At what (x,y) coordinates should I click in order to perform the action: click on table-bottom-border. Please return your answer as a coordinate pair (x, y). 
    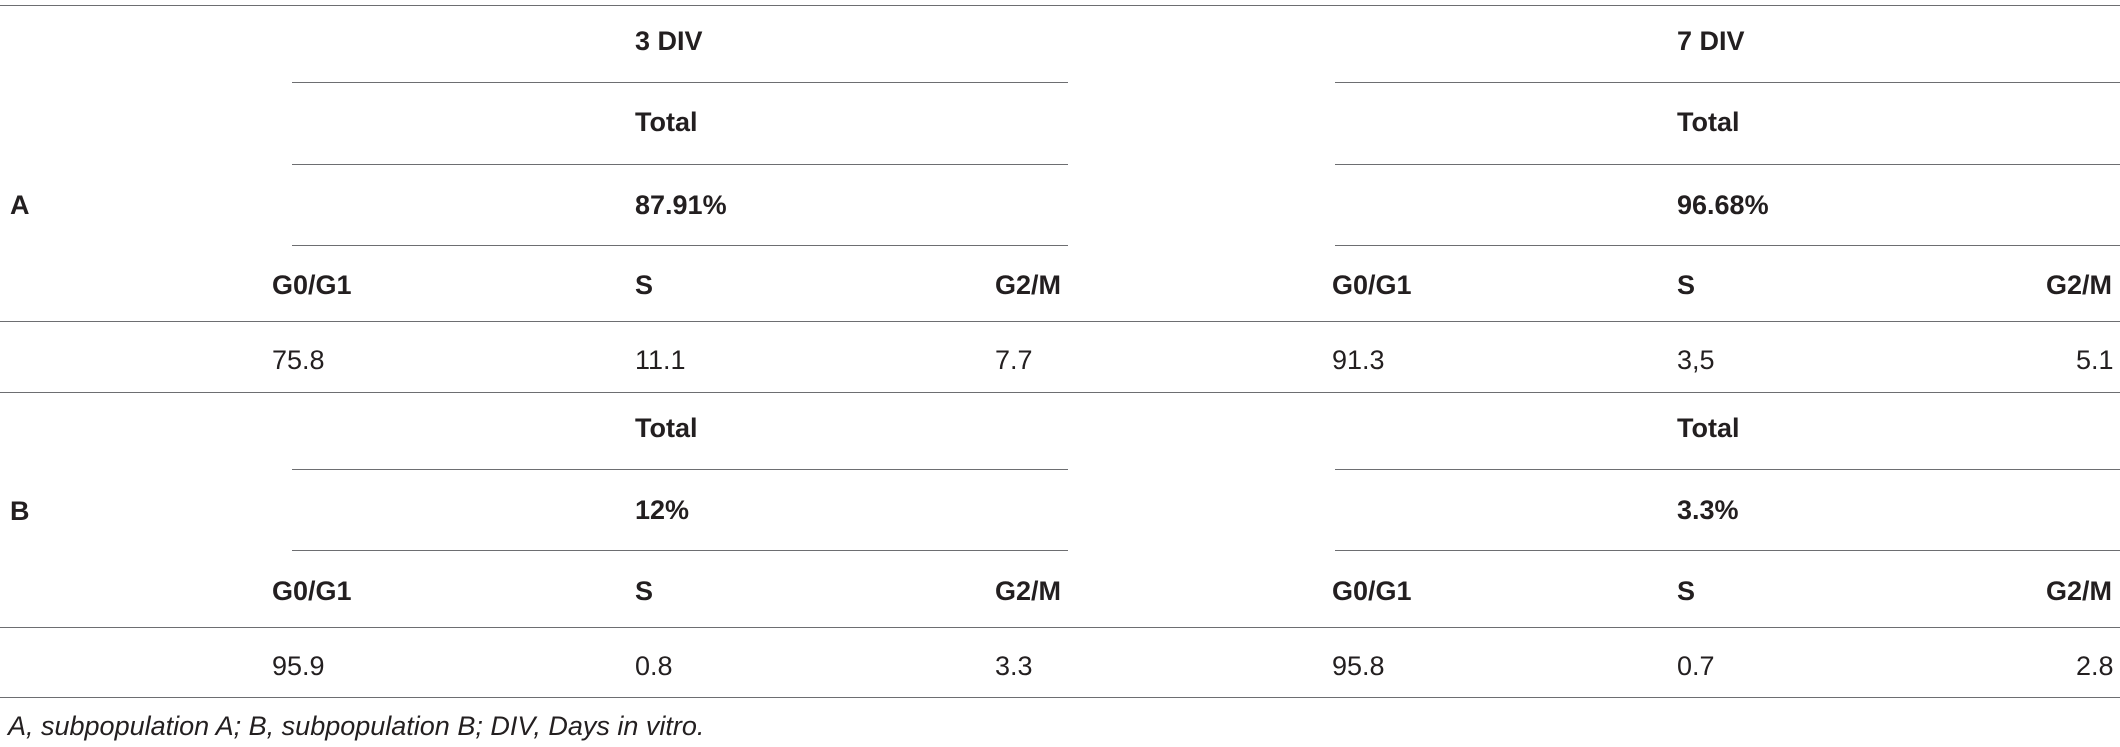
    Looking at the image, I should click on (1060, 697).